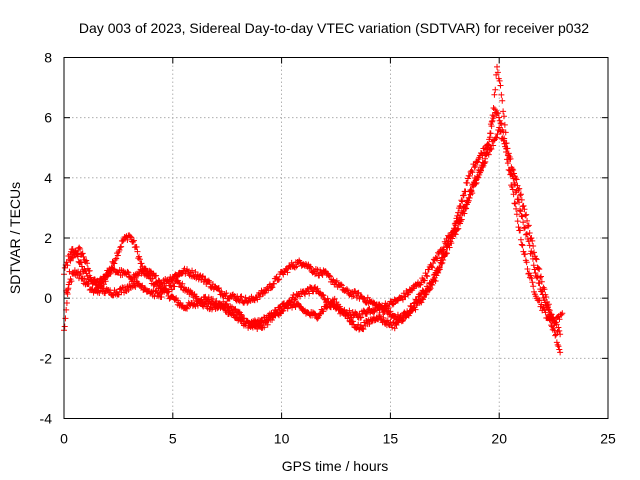 The width and height of the screenshot is (640, 480). I want to click on x-tick-label: 10, so click(282, 439).